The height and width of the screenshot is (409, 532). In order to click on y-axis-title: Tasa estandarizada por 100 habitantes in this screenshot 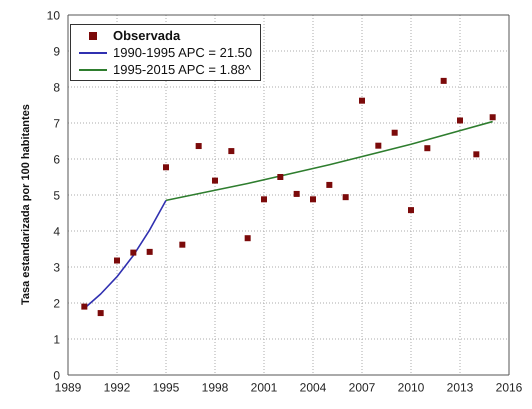, I will do `click(26, 204)`.